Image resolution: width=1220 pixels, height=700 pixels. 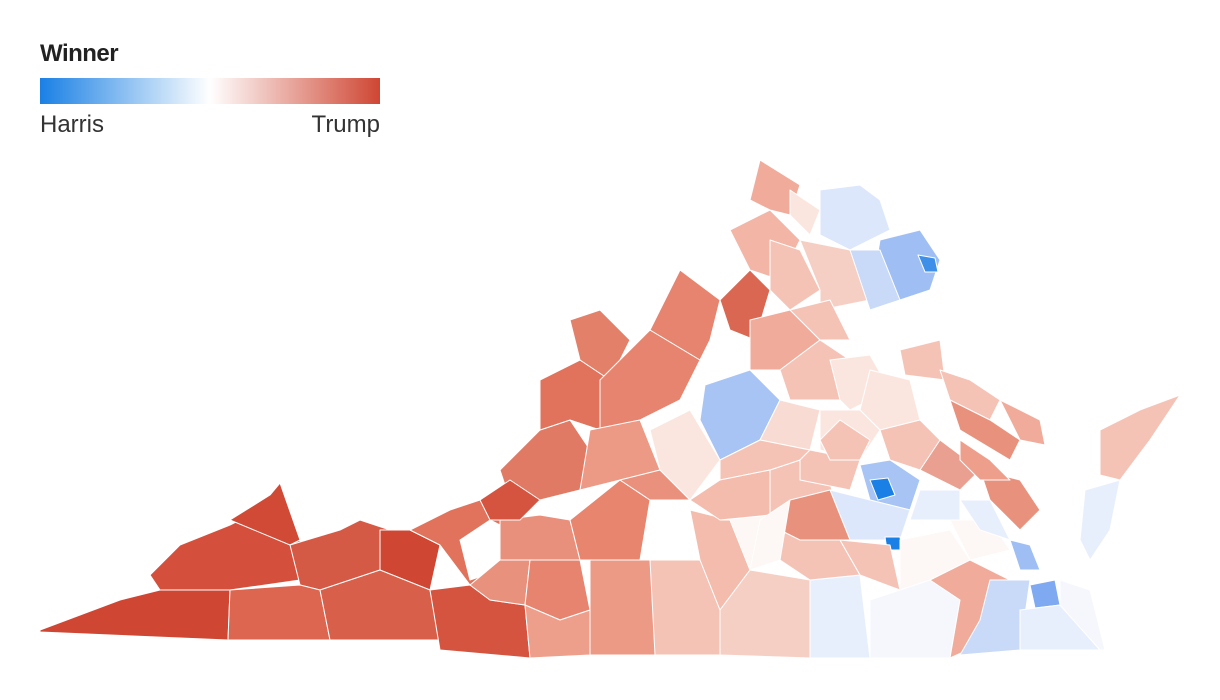 I want to click on county-region-newport-news, so click(x=1025, y=555).